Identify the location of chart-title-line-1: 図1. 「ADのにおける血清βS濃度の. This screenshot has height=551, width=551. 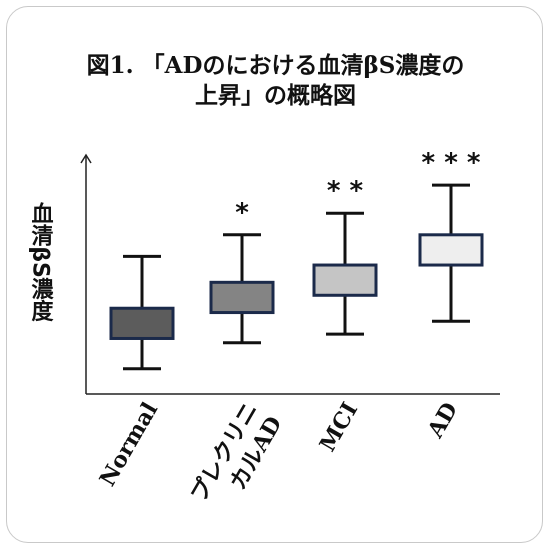
(275, 65).